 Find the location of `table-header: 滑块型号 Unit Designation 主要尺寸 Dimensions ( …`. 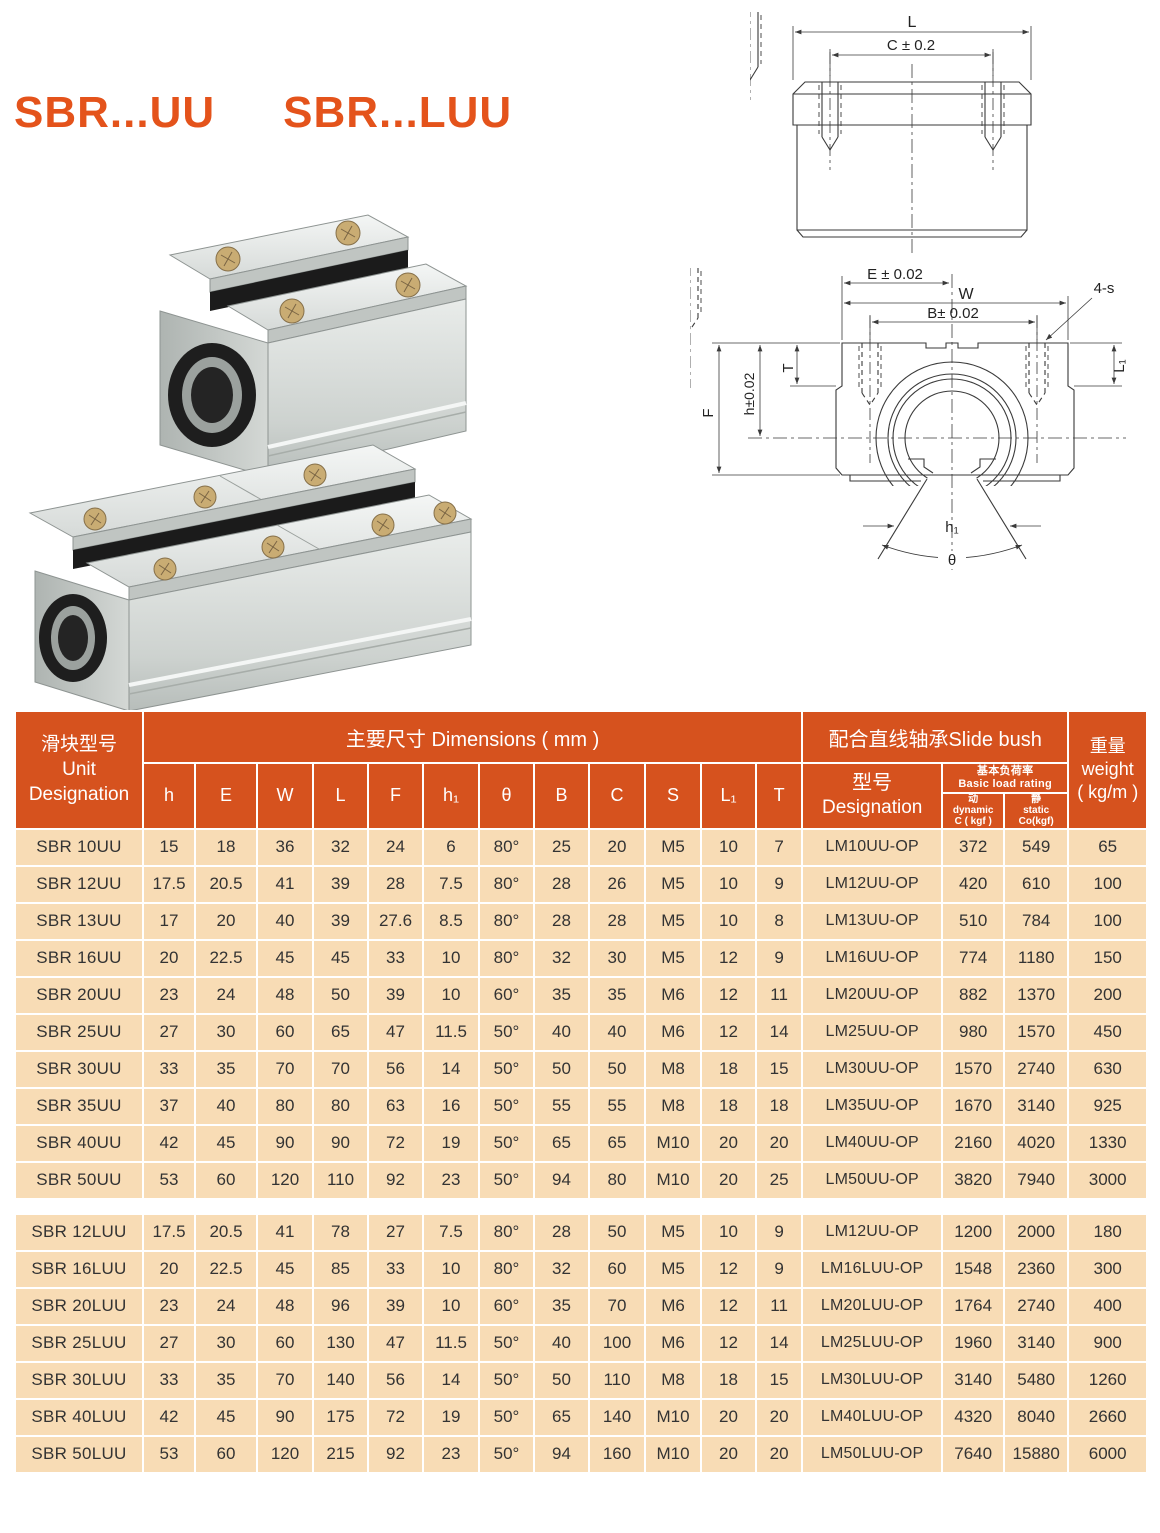

table-header: 滑块型号 Unit Designation 主要尺寸 Dimensions ( … is located at coordinates (581, 770).